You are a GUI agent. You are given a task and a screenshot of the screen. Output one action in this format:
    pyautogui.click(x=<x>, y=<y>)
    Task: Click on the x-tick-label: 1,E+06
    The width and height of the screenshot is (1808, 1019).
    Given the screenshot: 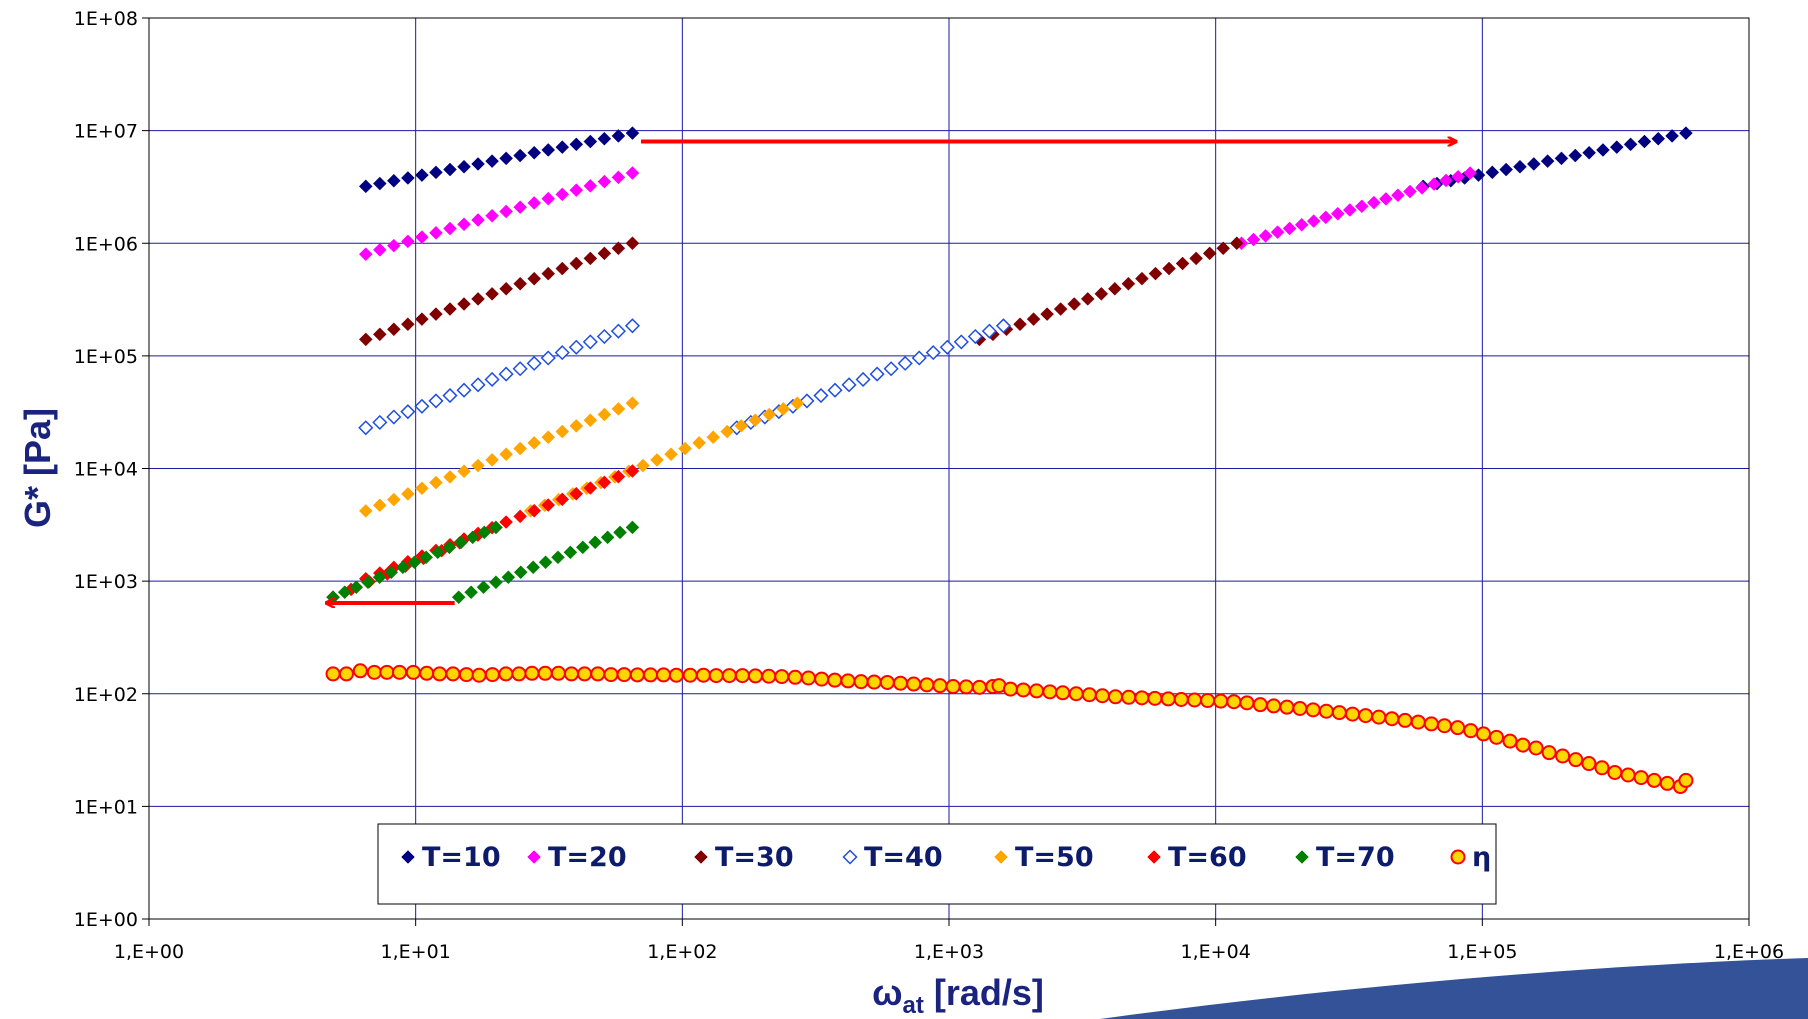 What is the action you would take?
    pyautogui.click(x=1749, y=952)
    